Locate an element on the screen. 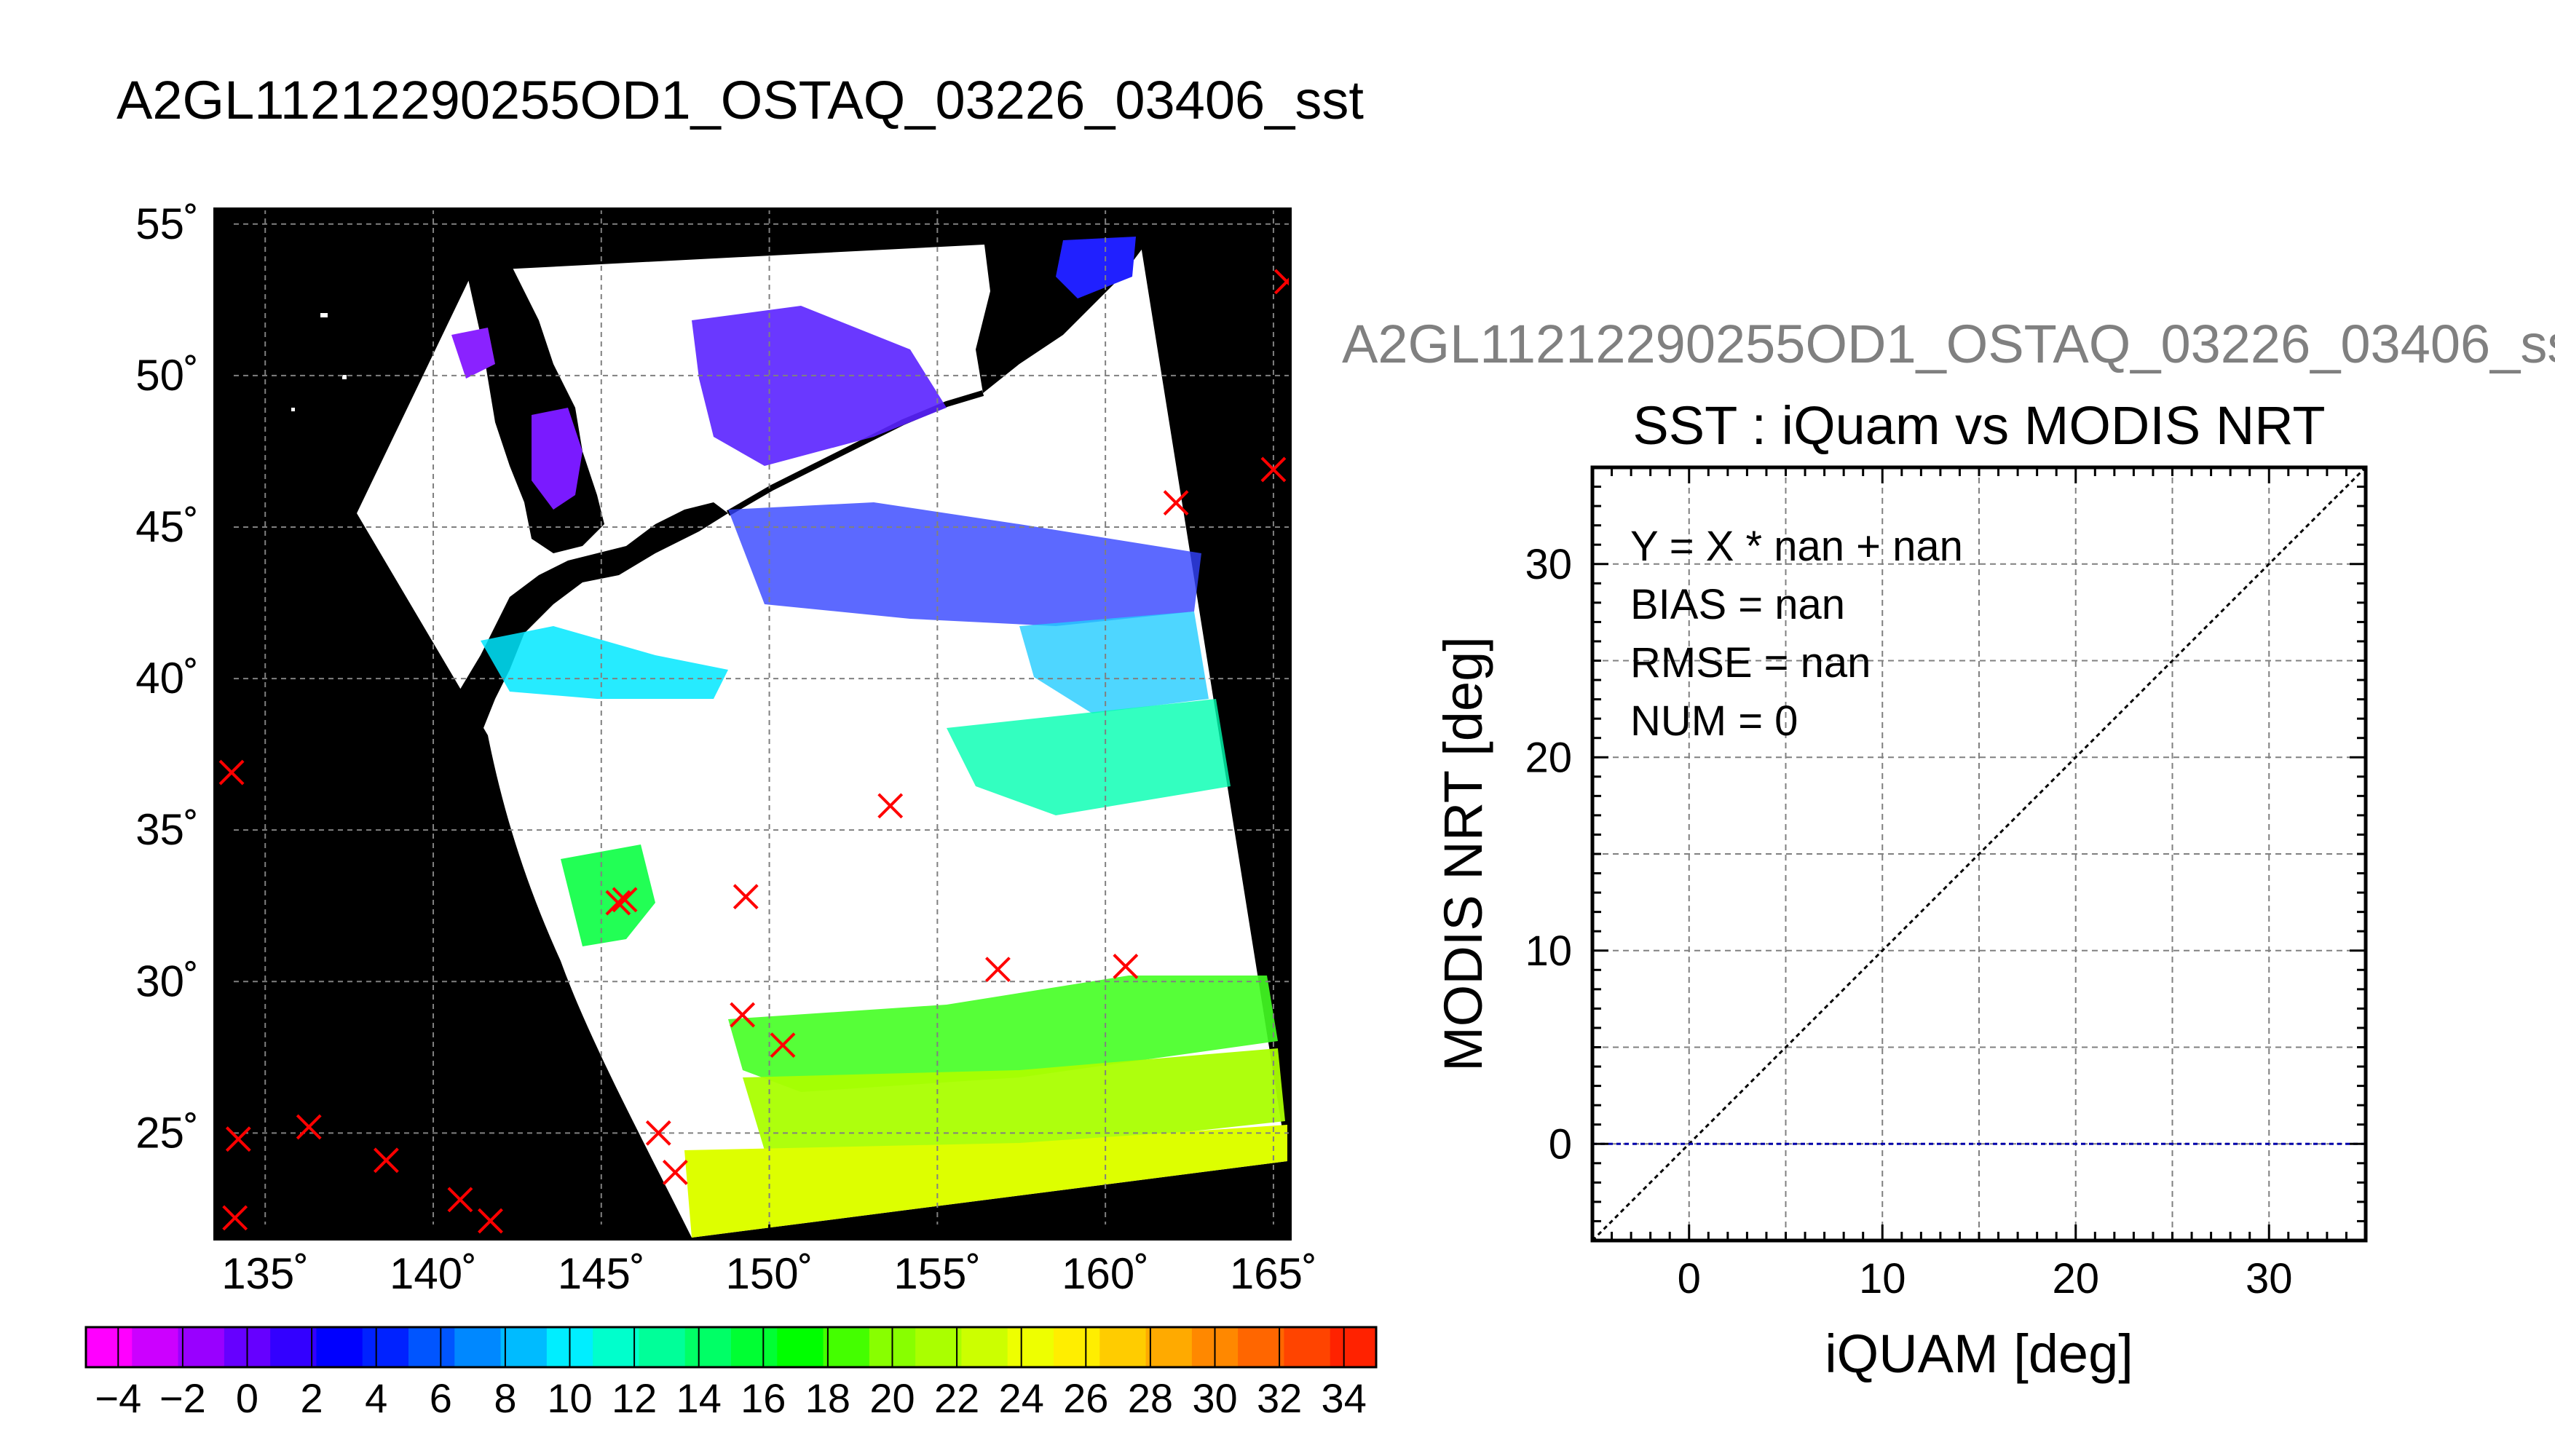  map-y-tick-label: 25˚ is located at coordinates (167, 1132).